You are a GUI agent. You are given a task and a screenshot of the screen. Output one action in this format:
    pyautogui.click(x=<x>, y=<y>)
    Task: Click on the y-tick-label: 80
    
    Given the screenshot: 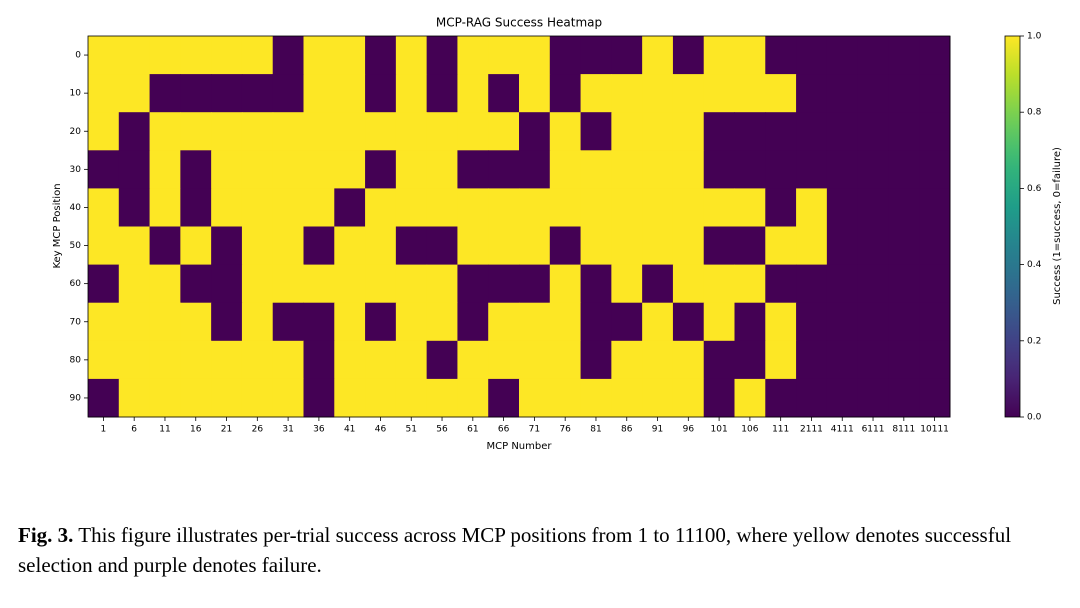 What is the action you would take?
    pyautogui.click(x=76, y=360)
    